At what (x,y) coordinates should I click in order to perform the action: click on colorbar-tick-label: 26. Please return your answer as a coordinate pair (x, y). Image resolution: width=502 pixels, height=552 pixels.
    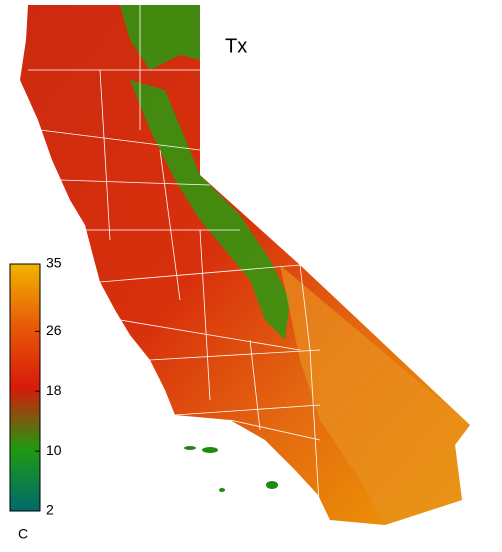
    Looking at the image, I should click on (54, 330).